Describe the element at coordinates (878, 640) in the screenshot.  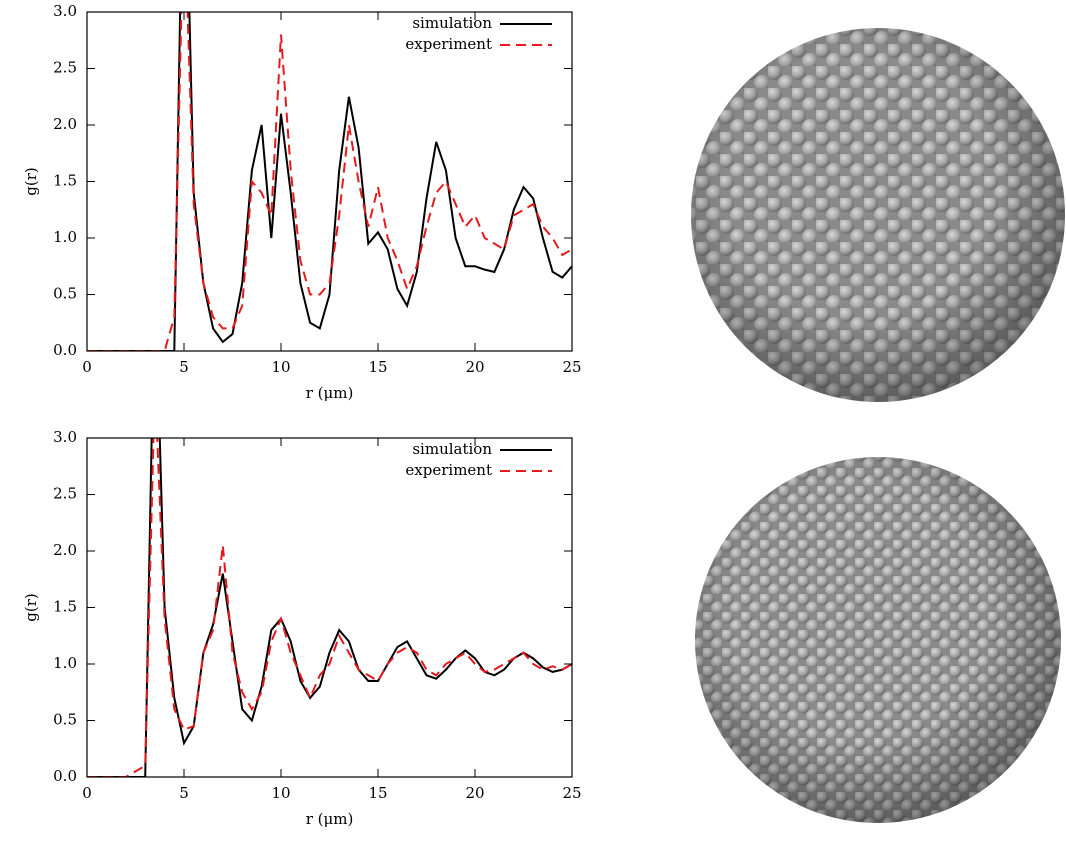
I see `sphere-bottom` at that location.